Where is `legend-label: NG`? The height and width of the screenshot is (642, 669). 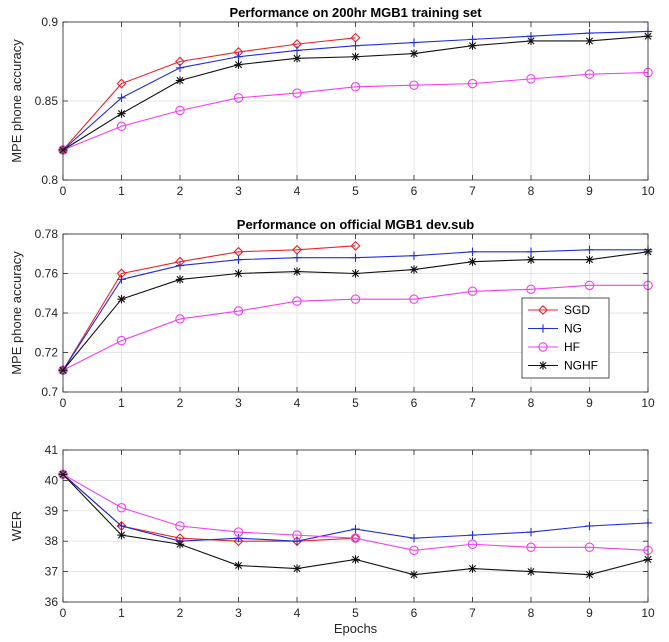
legend-label: NG is located at coordinates (573, 329).